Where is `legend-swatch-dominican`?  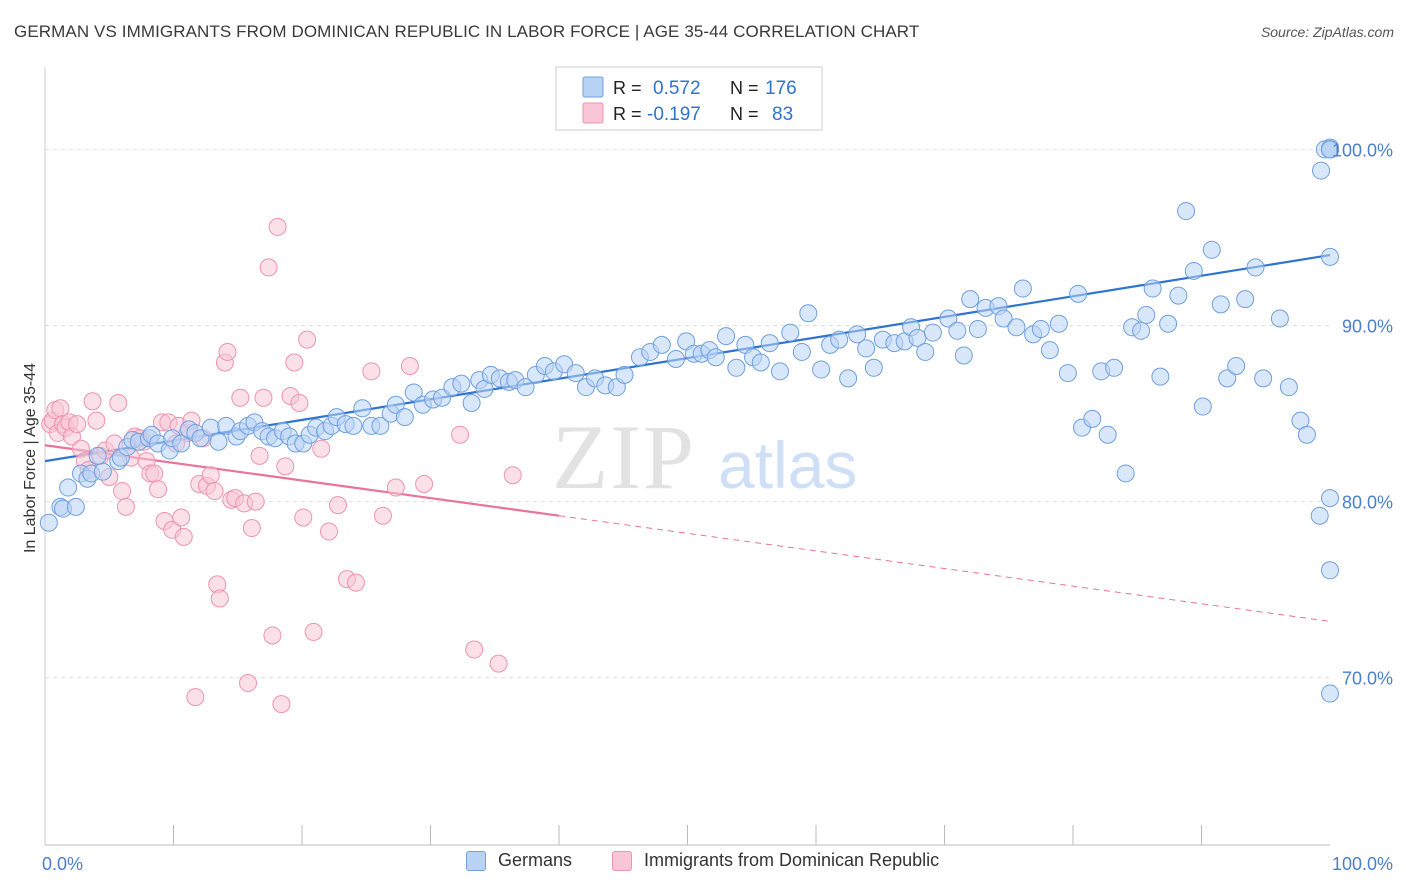
legend-swatch-dominican is located at coordinates (622, 860).